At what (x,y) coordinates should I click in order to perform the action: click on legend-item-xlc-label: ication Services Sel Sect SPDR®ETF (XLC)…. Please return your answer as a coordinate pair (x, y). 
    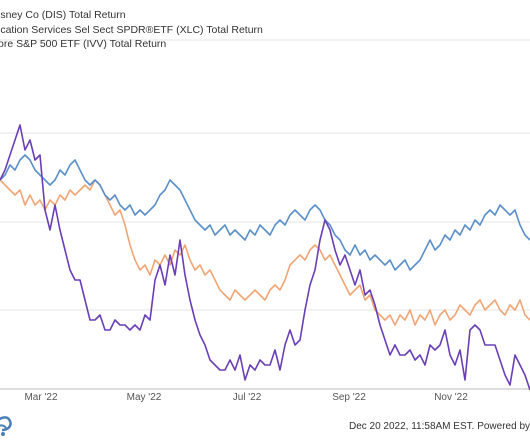
    Looking at the image, I should click on (131, 29).